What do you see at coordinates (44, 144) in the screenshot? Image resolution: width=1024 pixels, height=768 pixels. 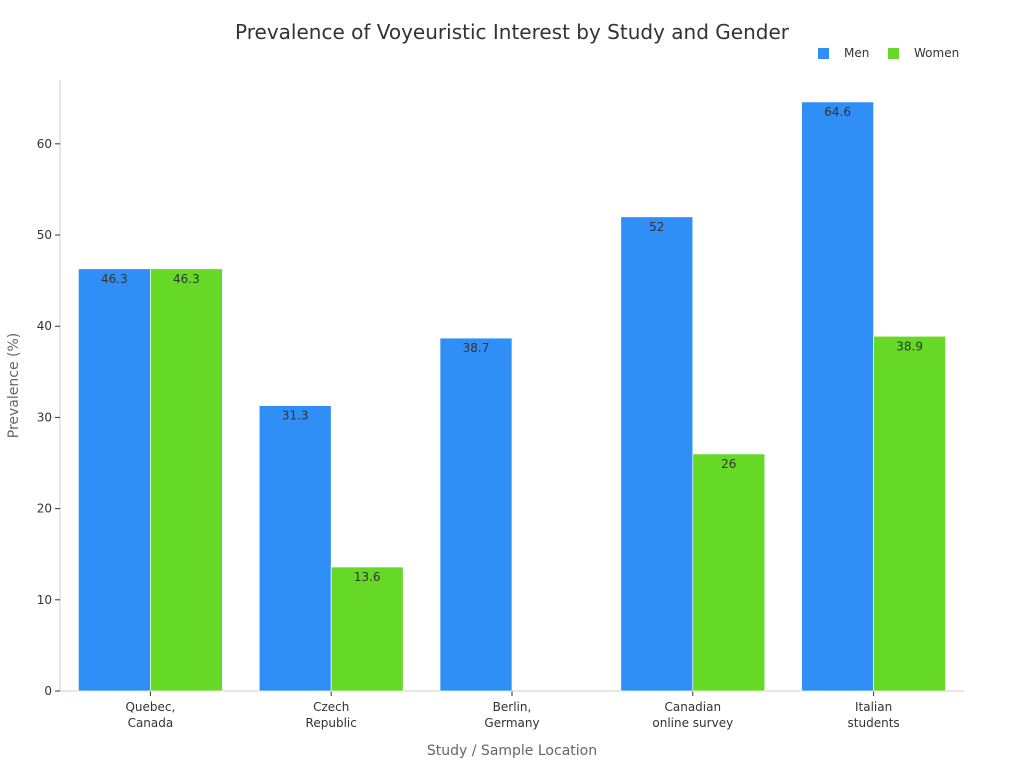 I see `y-tick-label: 60` at bounding box center [44, 144].